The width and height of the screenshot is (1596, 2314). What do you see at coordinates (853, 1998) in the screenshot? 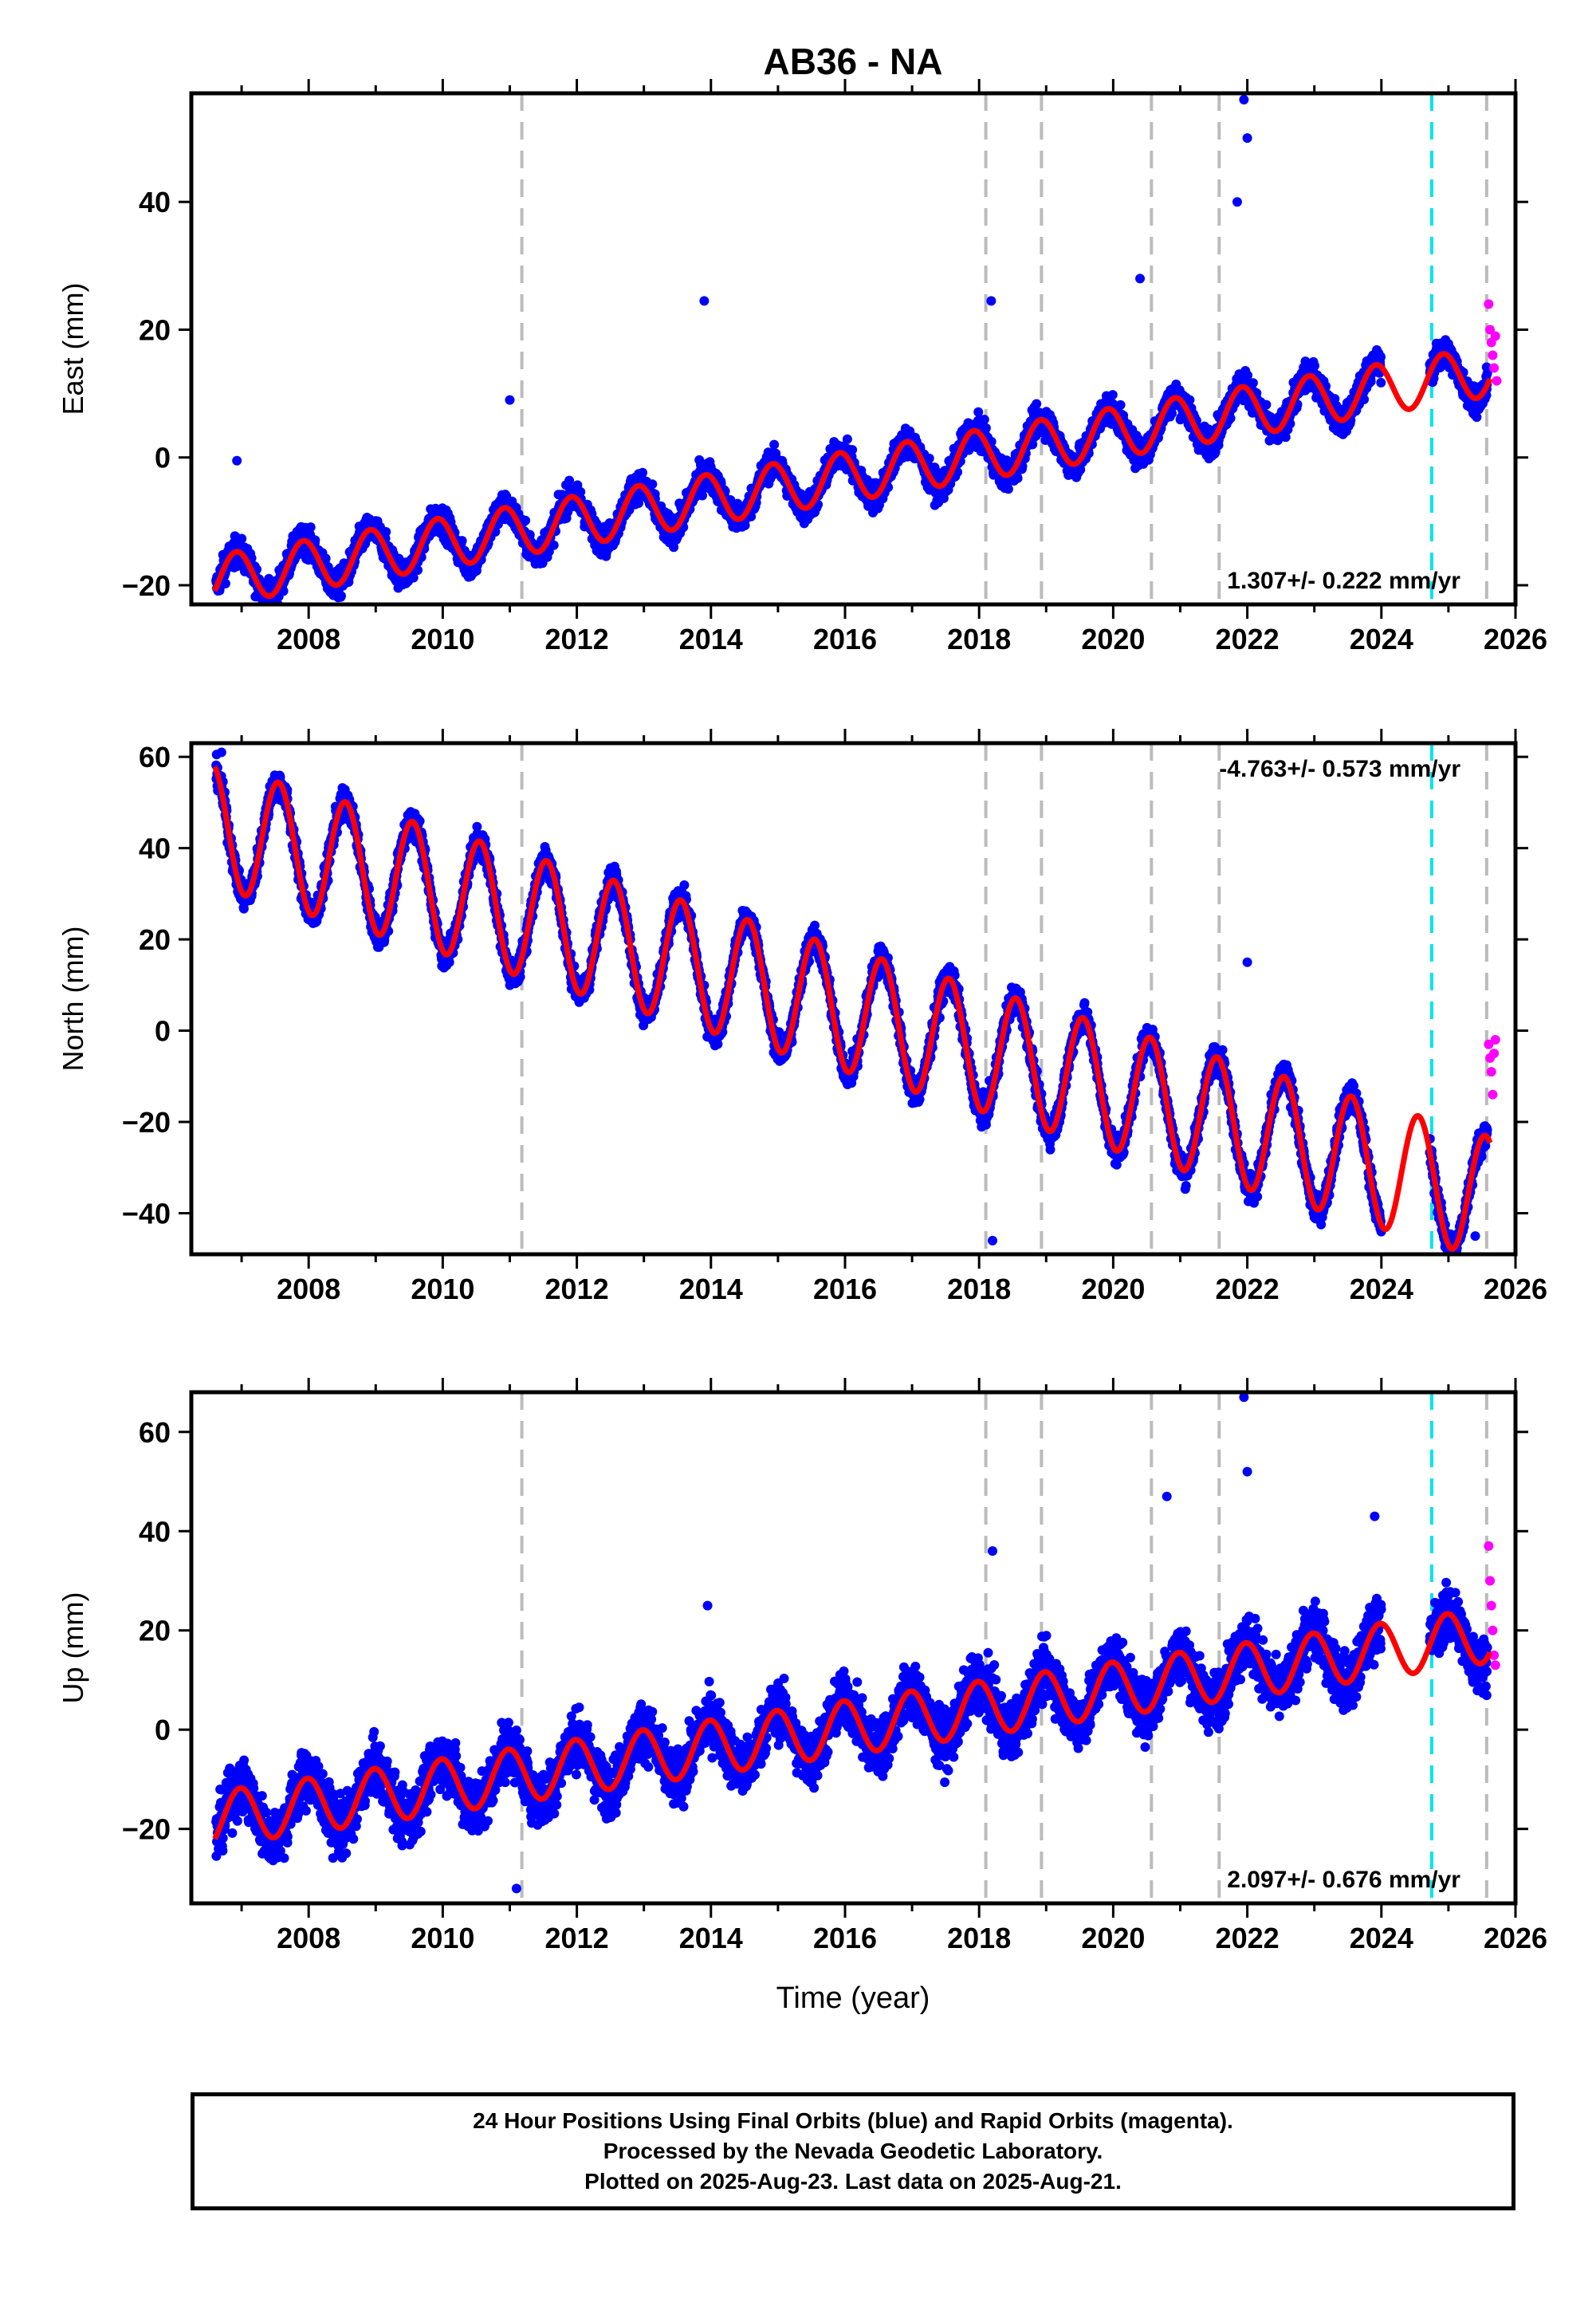
I see `x-axis-label: Time (year)` at bounding box center [853, 1998].